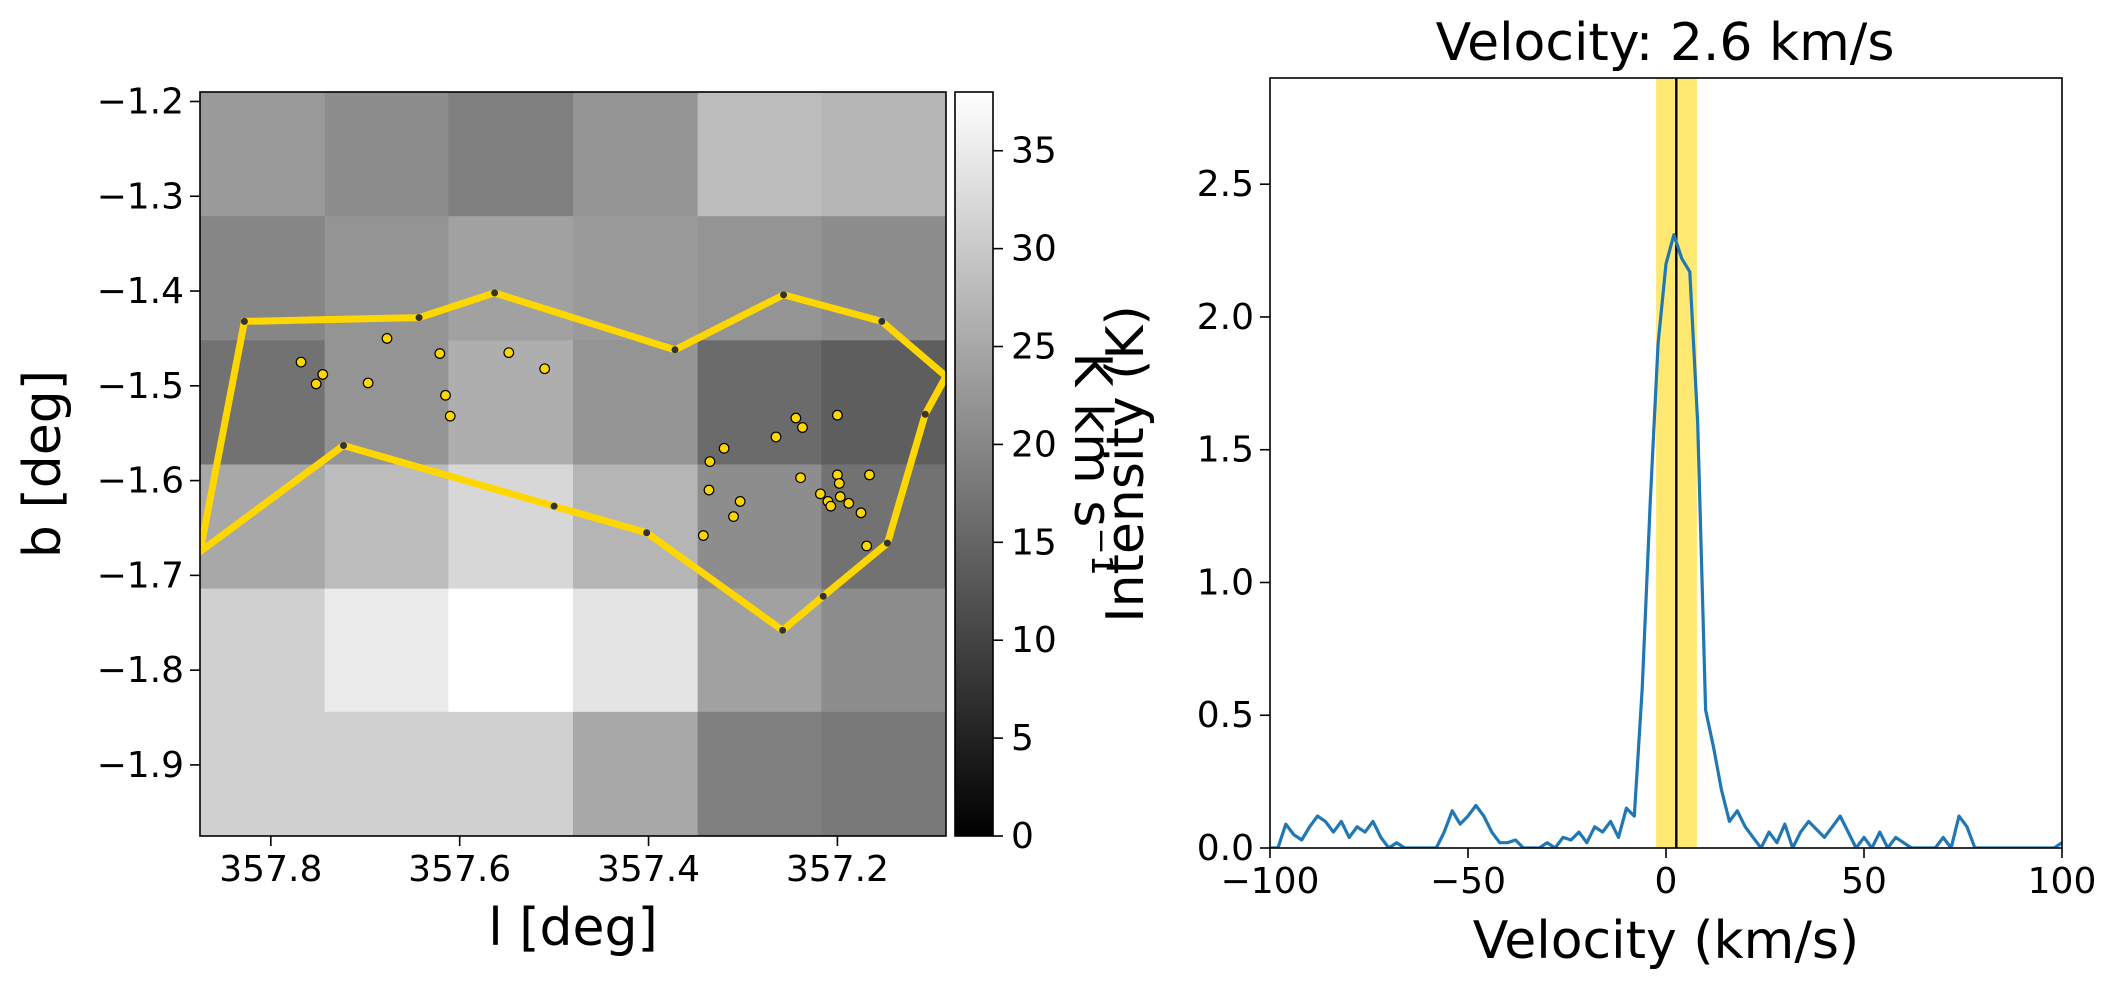 The width and height of the screenshot is (2116, 991). Describe the element at coordinates (1022, 836) in the screenshot. I see `colorbar-tick-label: 0` at that location.